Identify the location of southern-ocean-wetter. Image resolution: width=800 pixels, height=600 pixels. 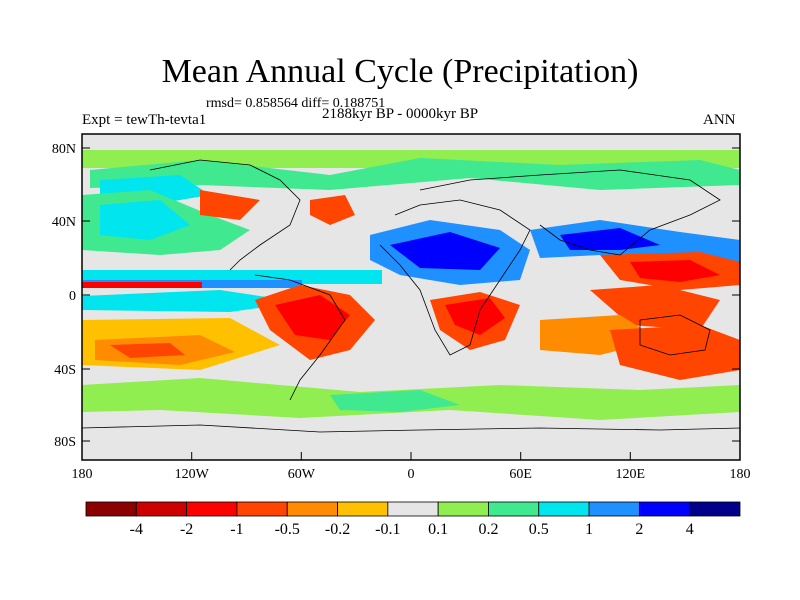
(395, 401).